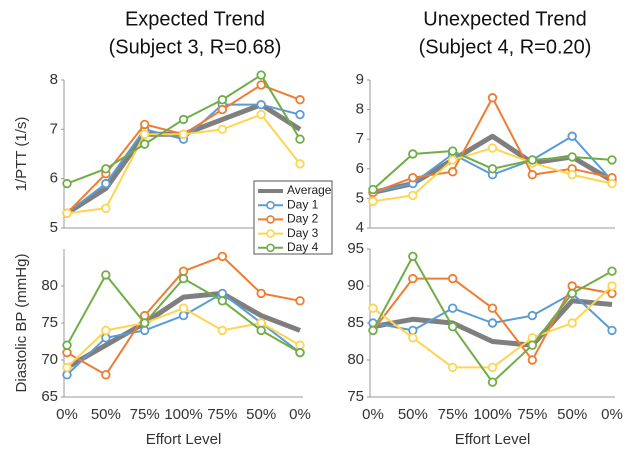 Image resolution: width=641 pixels, height=453 pixels. Describe the element at coordinates (184, 439) in the screenshot. I see `x-axis-label: Effort Level` at that location.